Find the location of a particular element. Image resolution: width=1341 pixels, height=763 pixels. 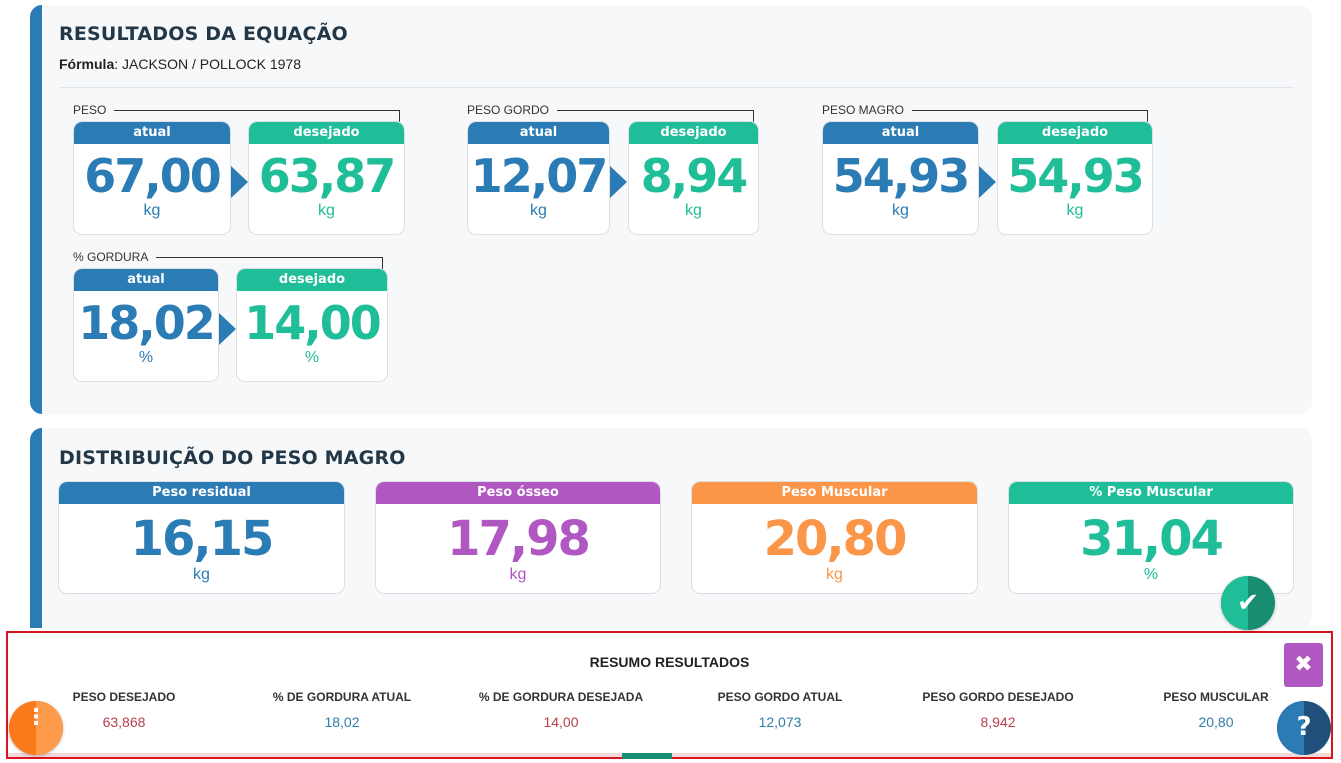

summary-title: RESUMO RESULTADOS is located at coordinates (669, 662).